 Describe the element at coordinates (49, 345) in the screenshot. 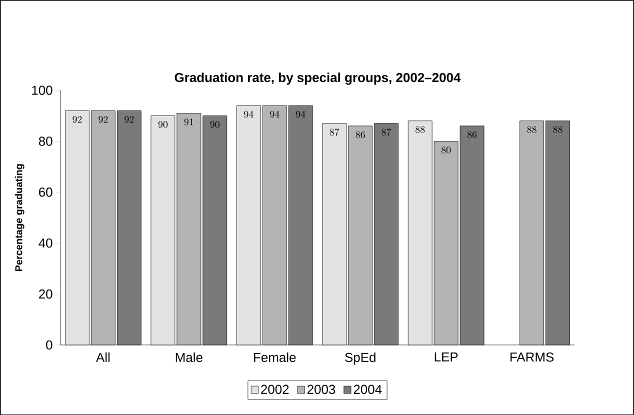

I see `y-tick-label: 0` at that location.